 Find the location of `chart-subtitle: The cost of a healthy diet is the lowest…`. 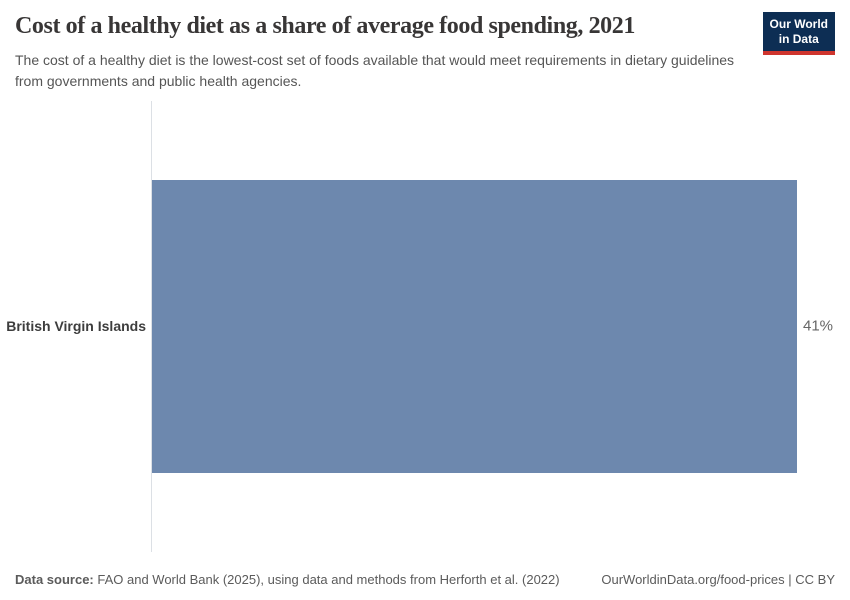

chart-subtitle: The cost of a healthy diet is the lowest… is located at coordinates (375, 70).